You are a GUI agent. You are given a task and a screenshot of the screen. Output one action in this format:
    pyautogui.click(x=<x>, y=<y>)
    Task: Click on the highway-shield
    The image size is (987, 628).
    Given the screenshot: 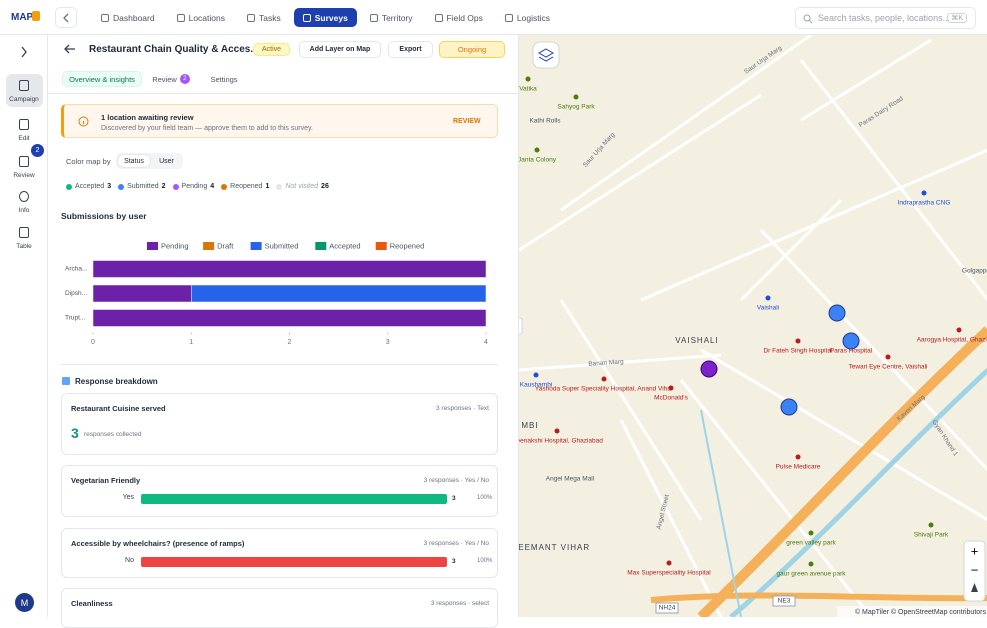 What is the action you would take?
    pyautogui.click(x=667, y=608)
    